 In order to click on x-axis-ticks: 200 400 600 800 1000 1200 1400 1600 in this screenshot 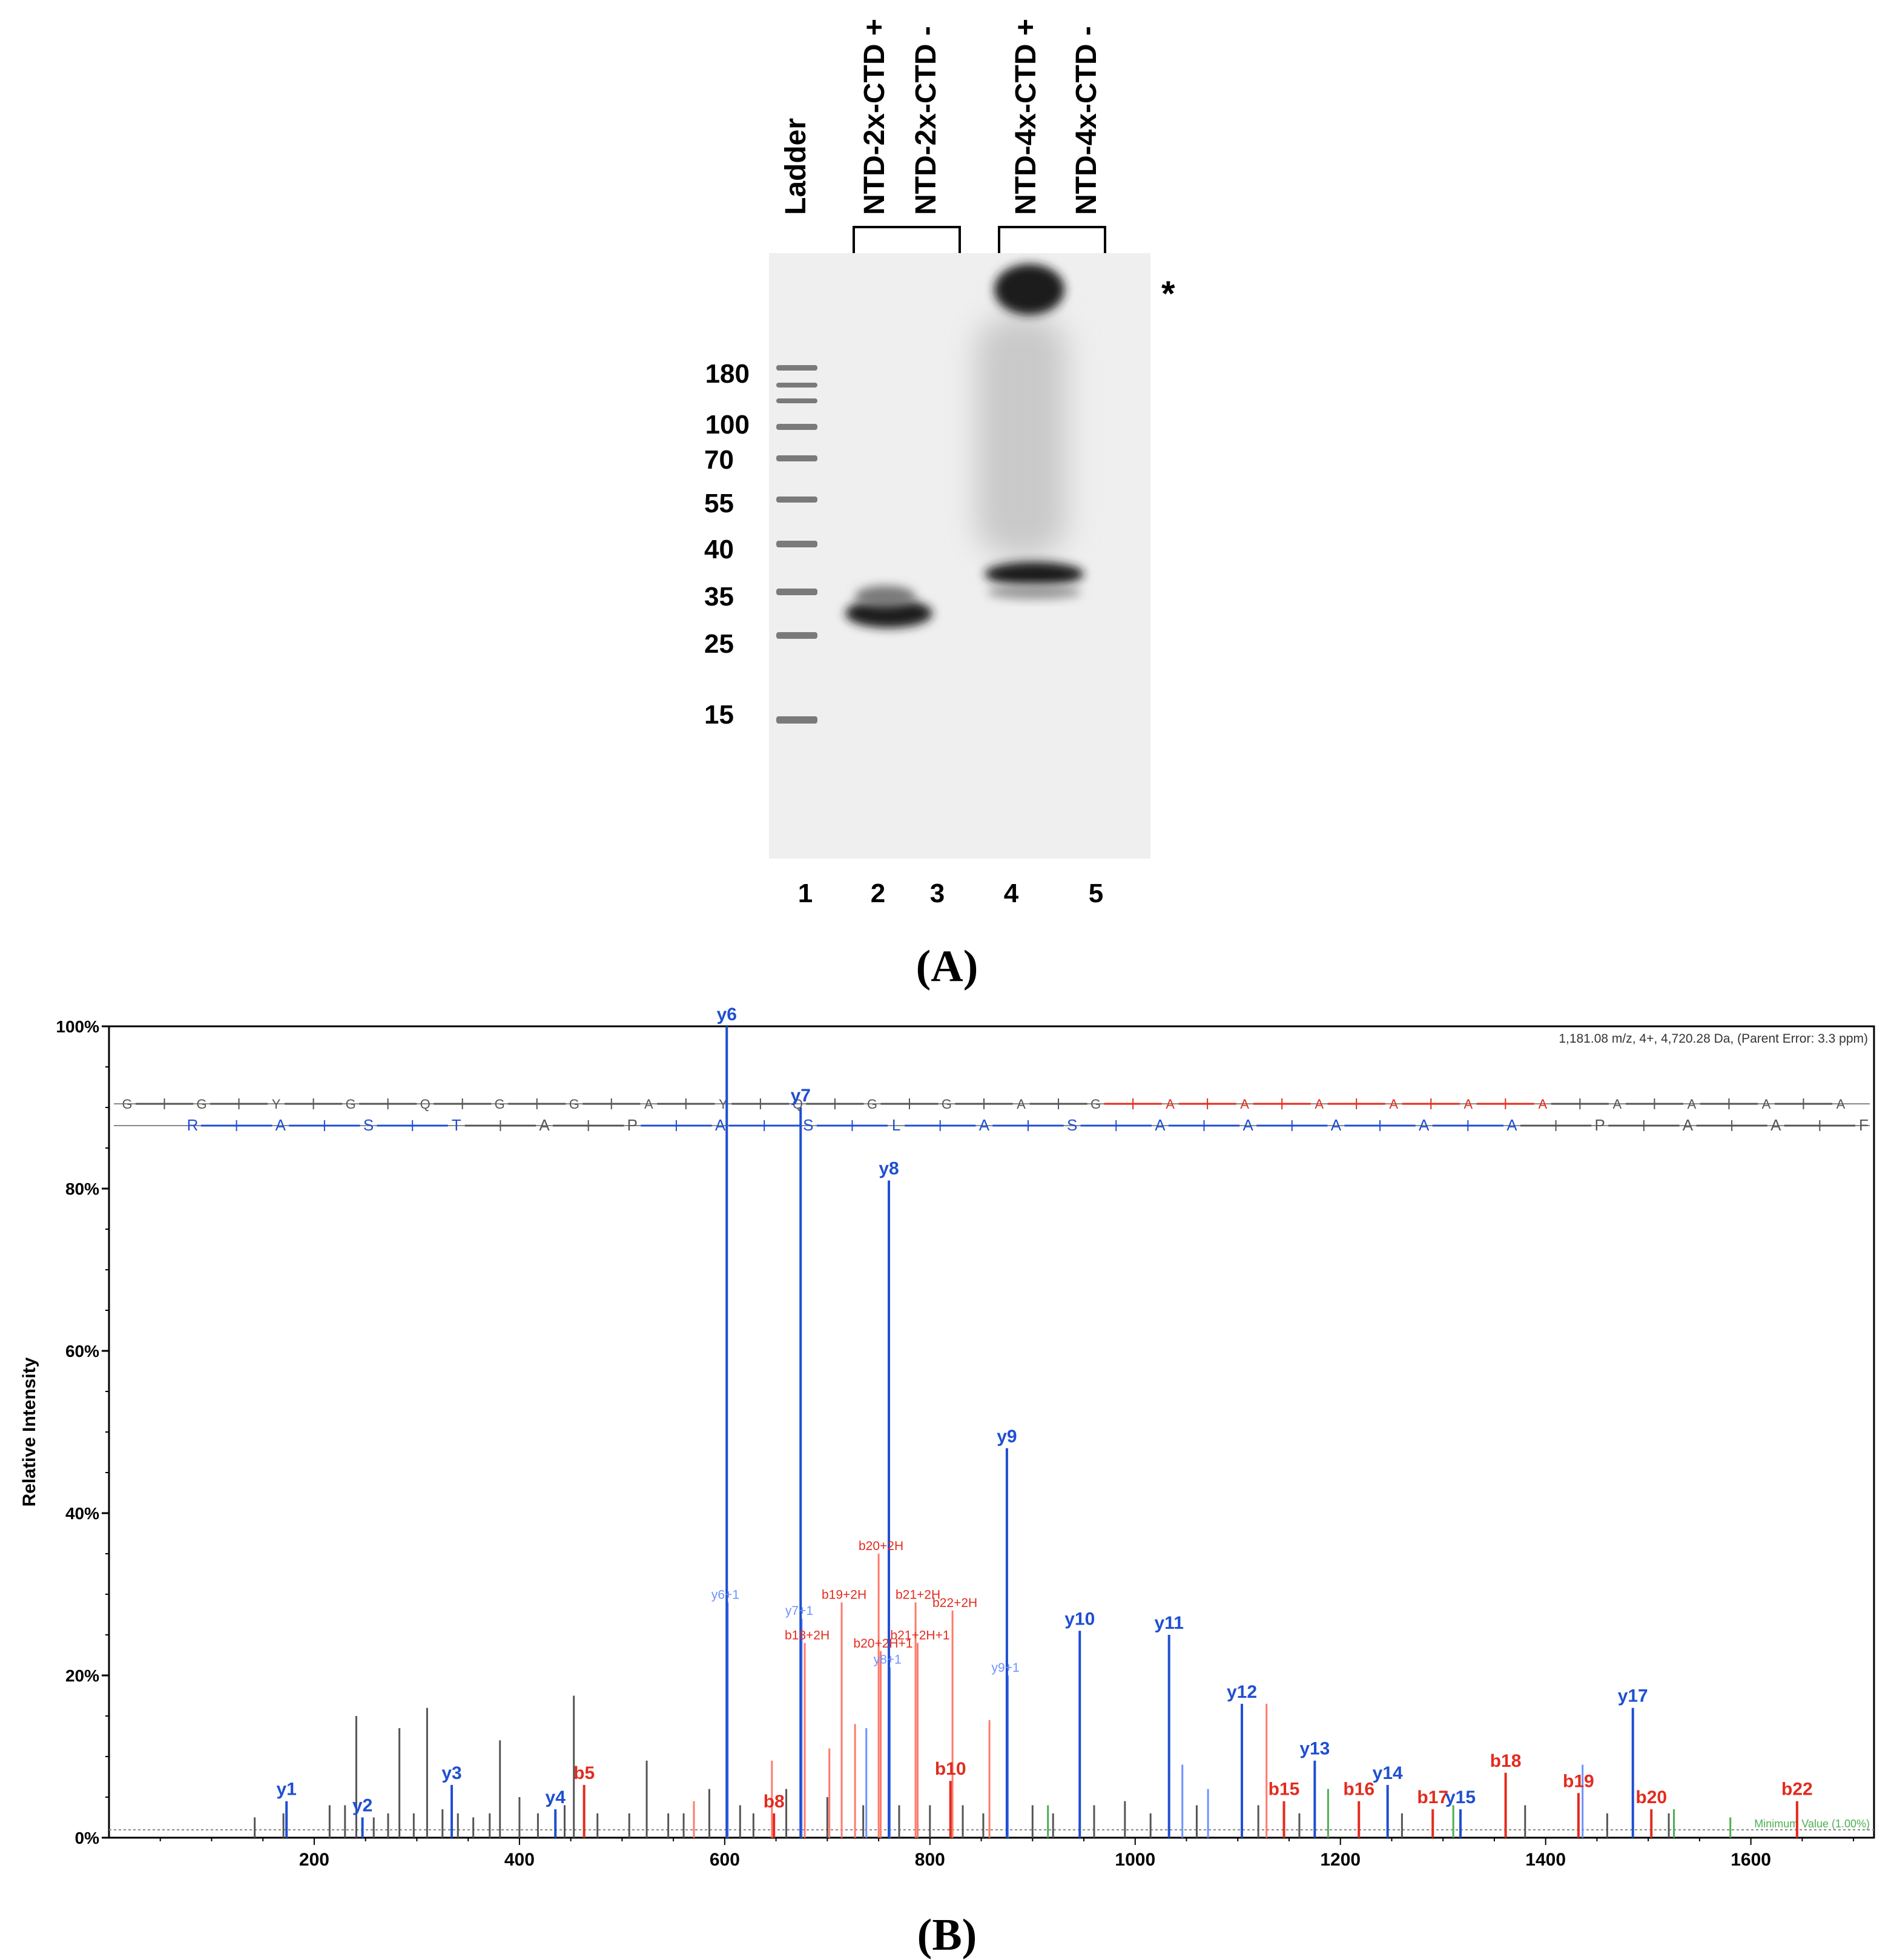, I will do `click(1007, 1854)`.